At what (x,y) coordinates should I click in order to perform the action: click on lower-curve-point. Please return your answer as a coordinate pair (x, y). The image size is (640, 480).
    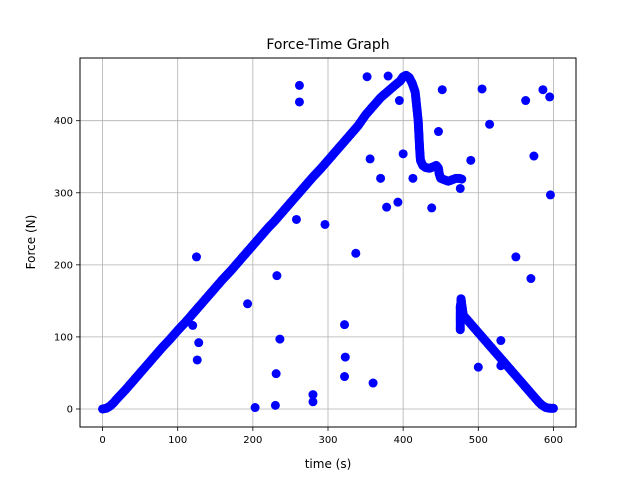
    Looking at the image, I should click on (553, 408).